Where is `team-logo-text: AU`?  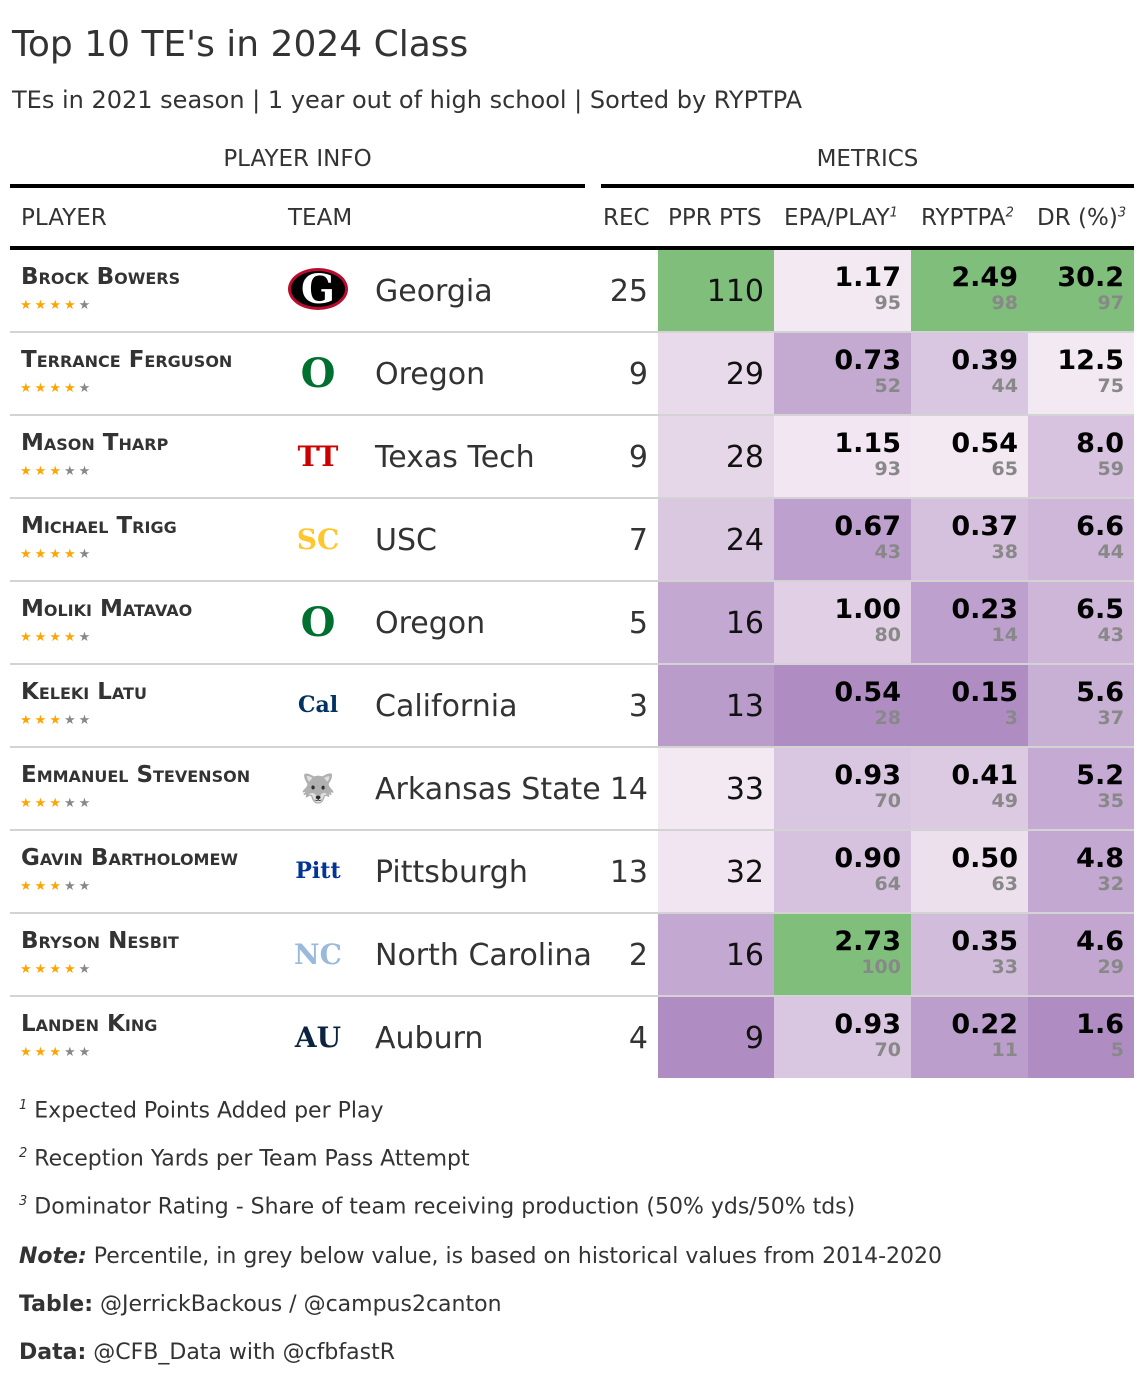
team-logo-text: AU is located at coordinates (318, 1037).